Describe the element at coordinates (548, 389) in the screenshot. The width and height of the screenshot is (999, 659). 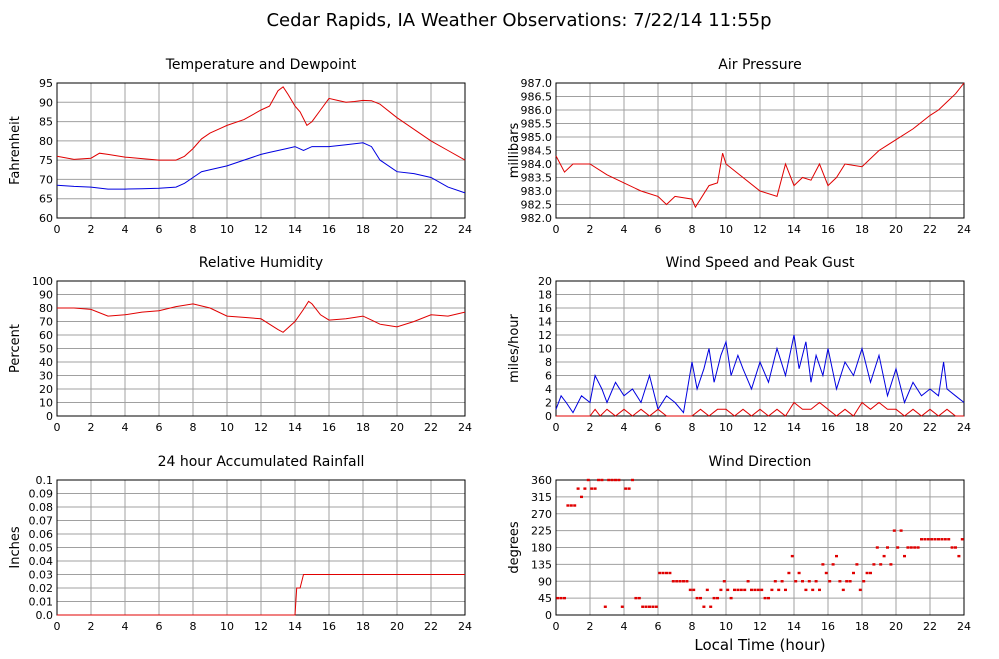
I see `y-tick-label: 4` at that location.